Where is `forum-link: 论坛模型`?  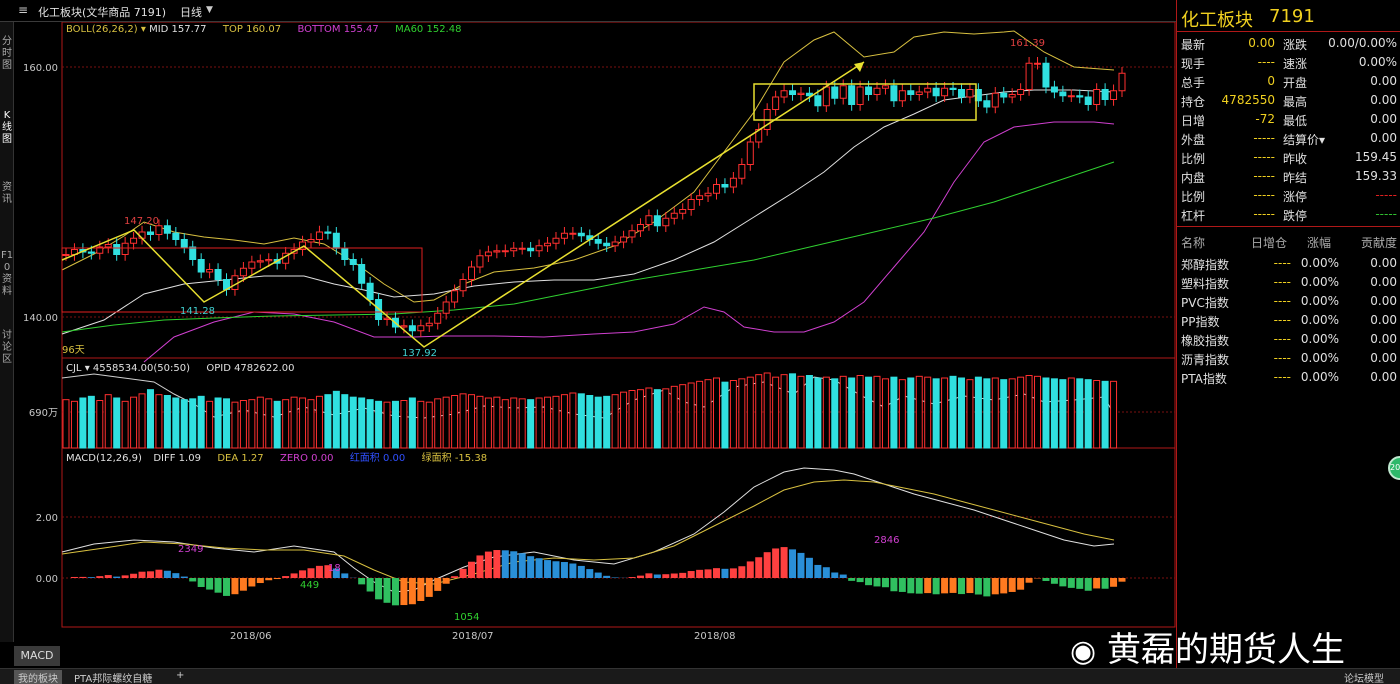 forum-link: 论坛模型 is located at coordinates (1364, 679).